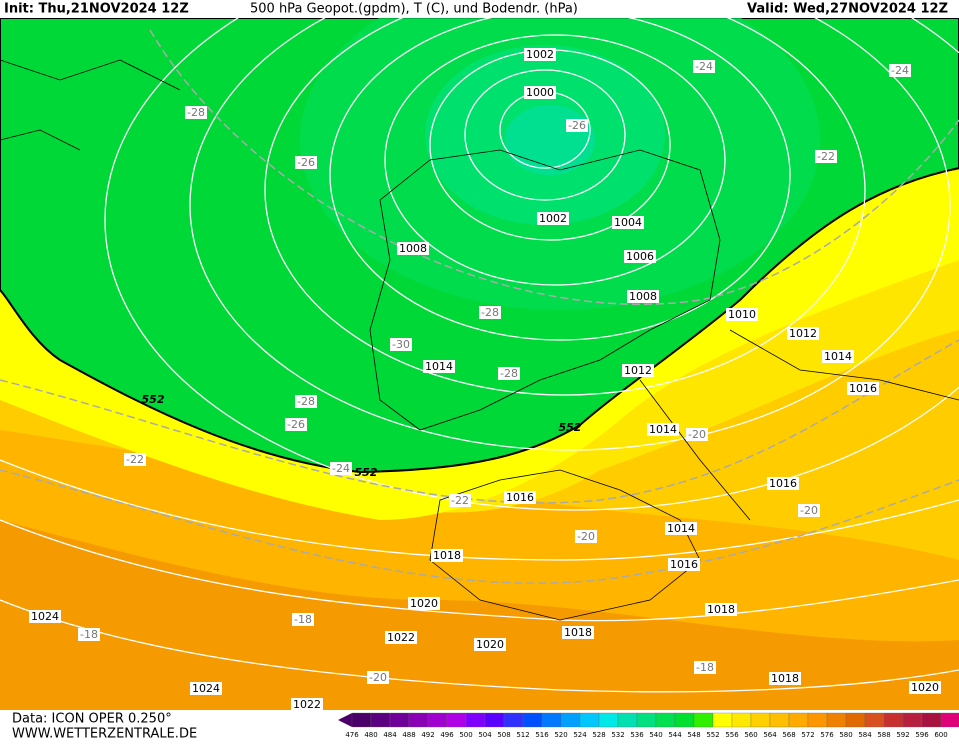 This screenshot has height=745, width=959. Describe the element at coordinates (503, 735) in the screenshot. I see `colorbar-label: 508` at that location.